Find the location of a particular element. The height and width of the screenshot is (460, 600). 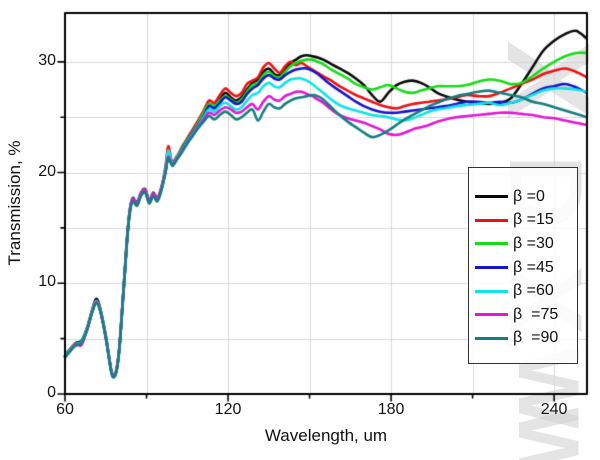

legend-item-label: β =45 is located at coordinates (533, 267).